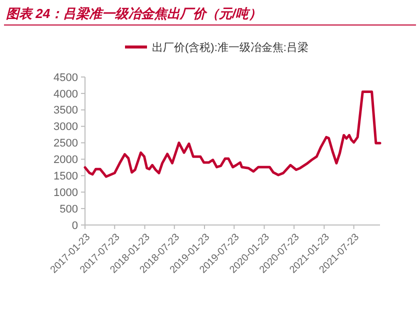 The image size is (420, 323). Describe the element at coordinates (66, 192) in the screenshot. I see `y-tick-label: 1000` at that location.